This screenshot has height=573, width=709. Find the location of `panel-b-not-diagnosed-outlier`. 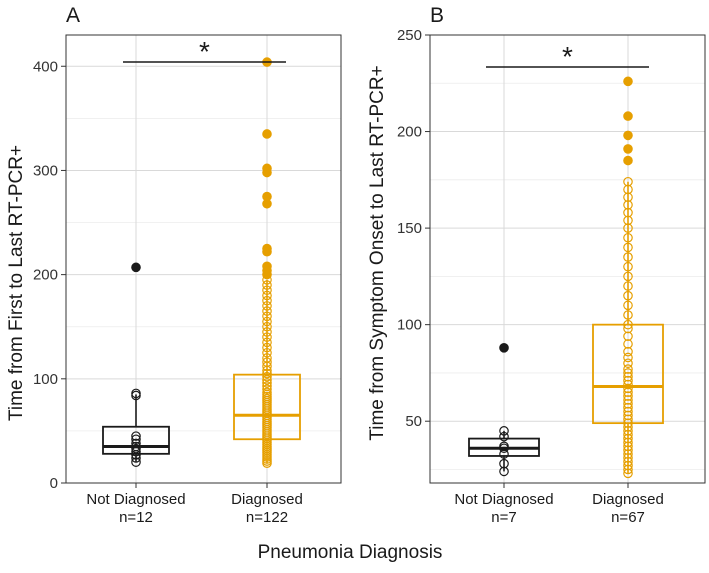

panel-b-not-diagnosed-outlier is located at coordinates (504, 348).